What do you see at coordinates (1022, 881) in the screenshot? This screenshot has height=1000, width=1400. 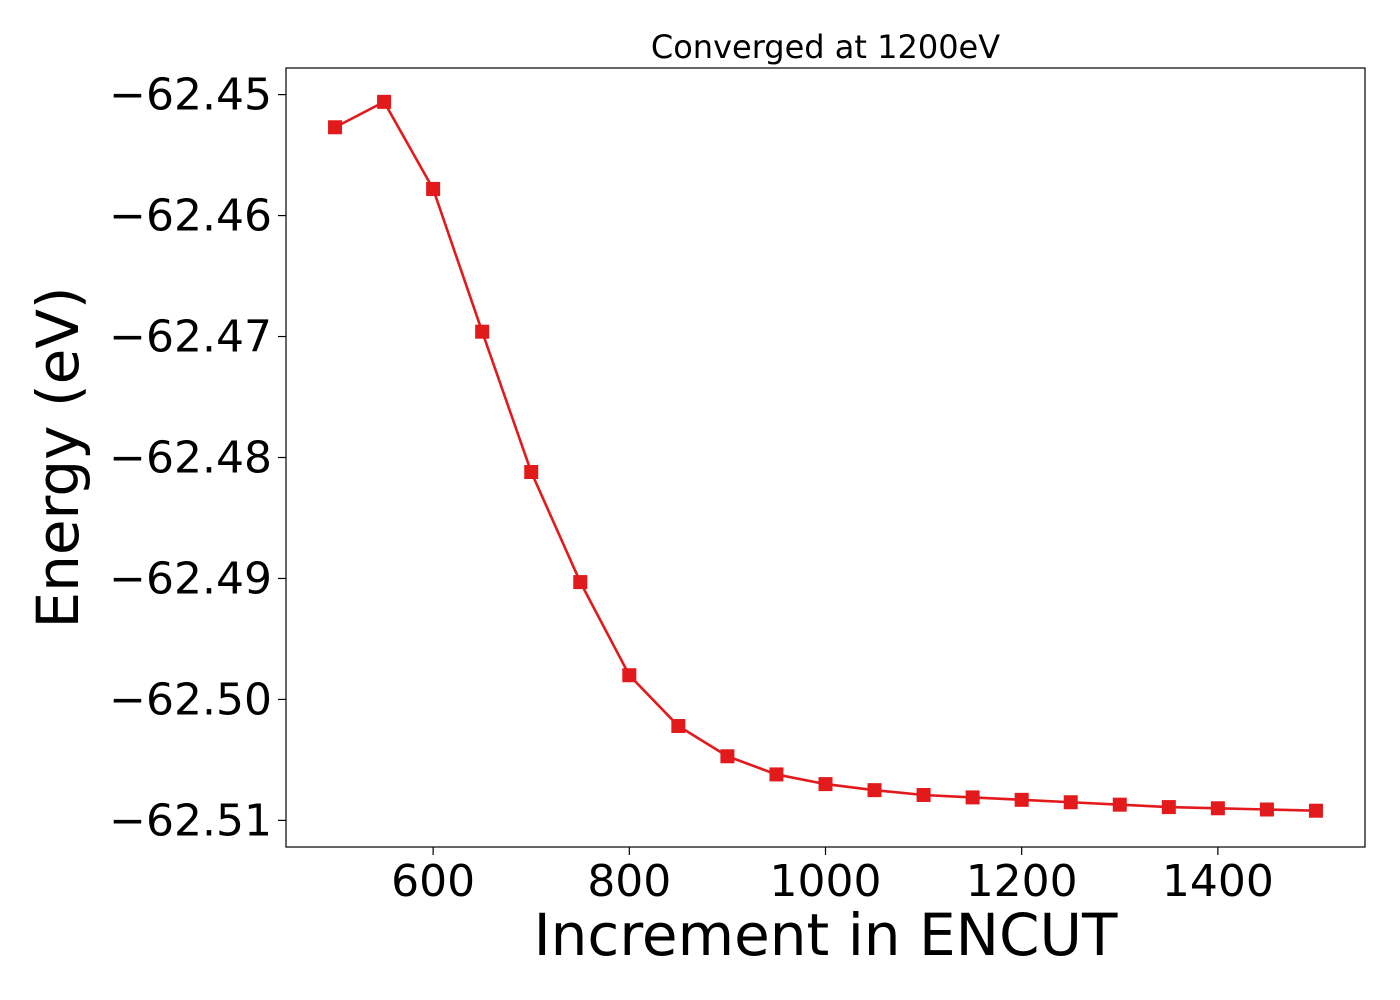 I see `x-tick-label: 1200` at bounding box center [1022, 881].